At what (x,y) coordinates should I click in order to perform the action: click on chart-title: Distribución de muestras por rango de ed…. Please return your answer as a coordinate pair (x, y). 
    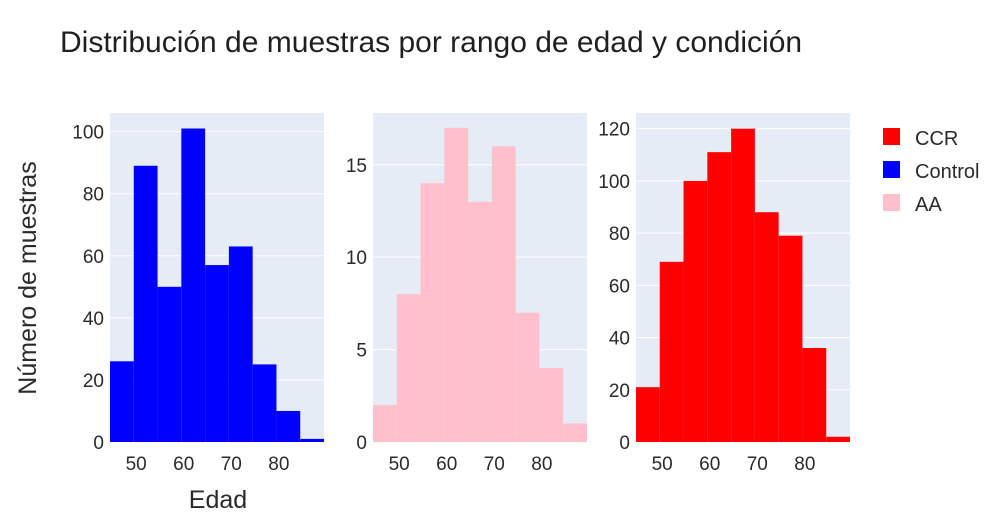
    Looking at the image, I should click on (431, 42).